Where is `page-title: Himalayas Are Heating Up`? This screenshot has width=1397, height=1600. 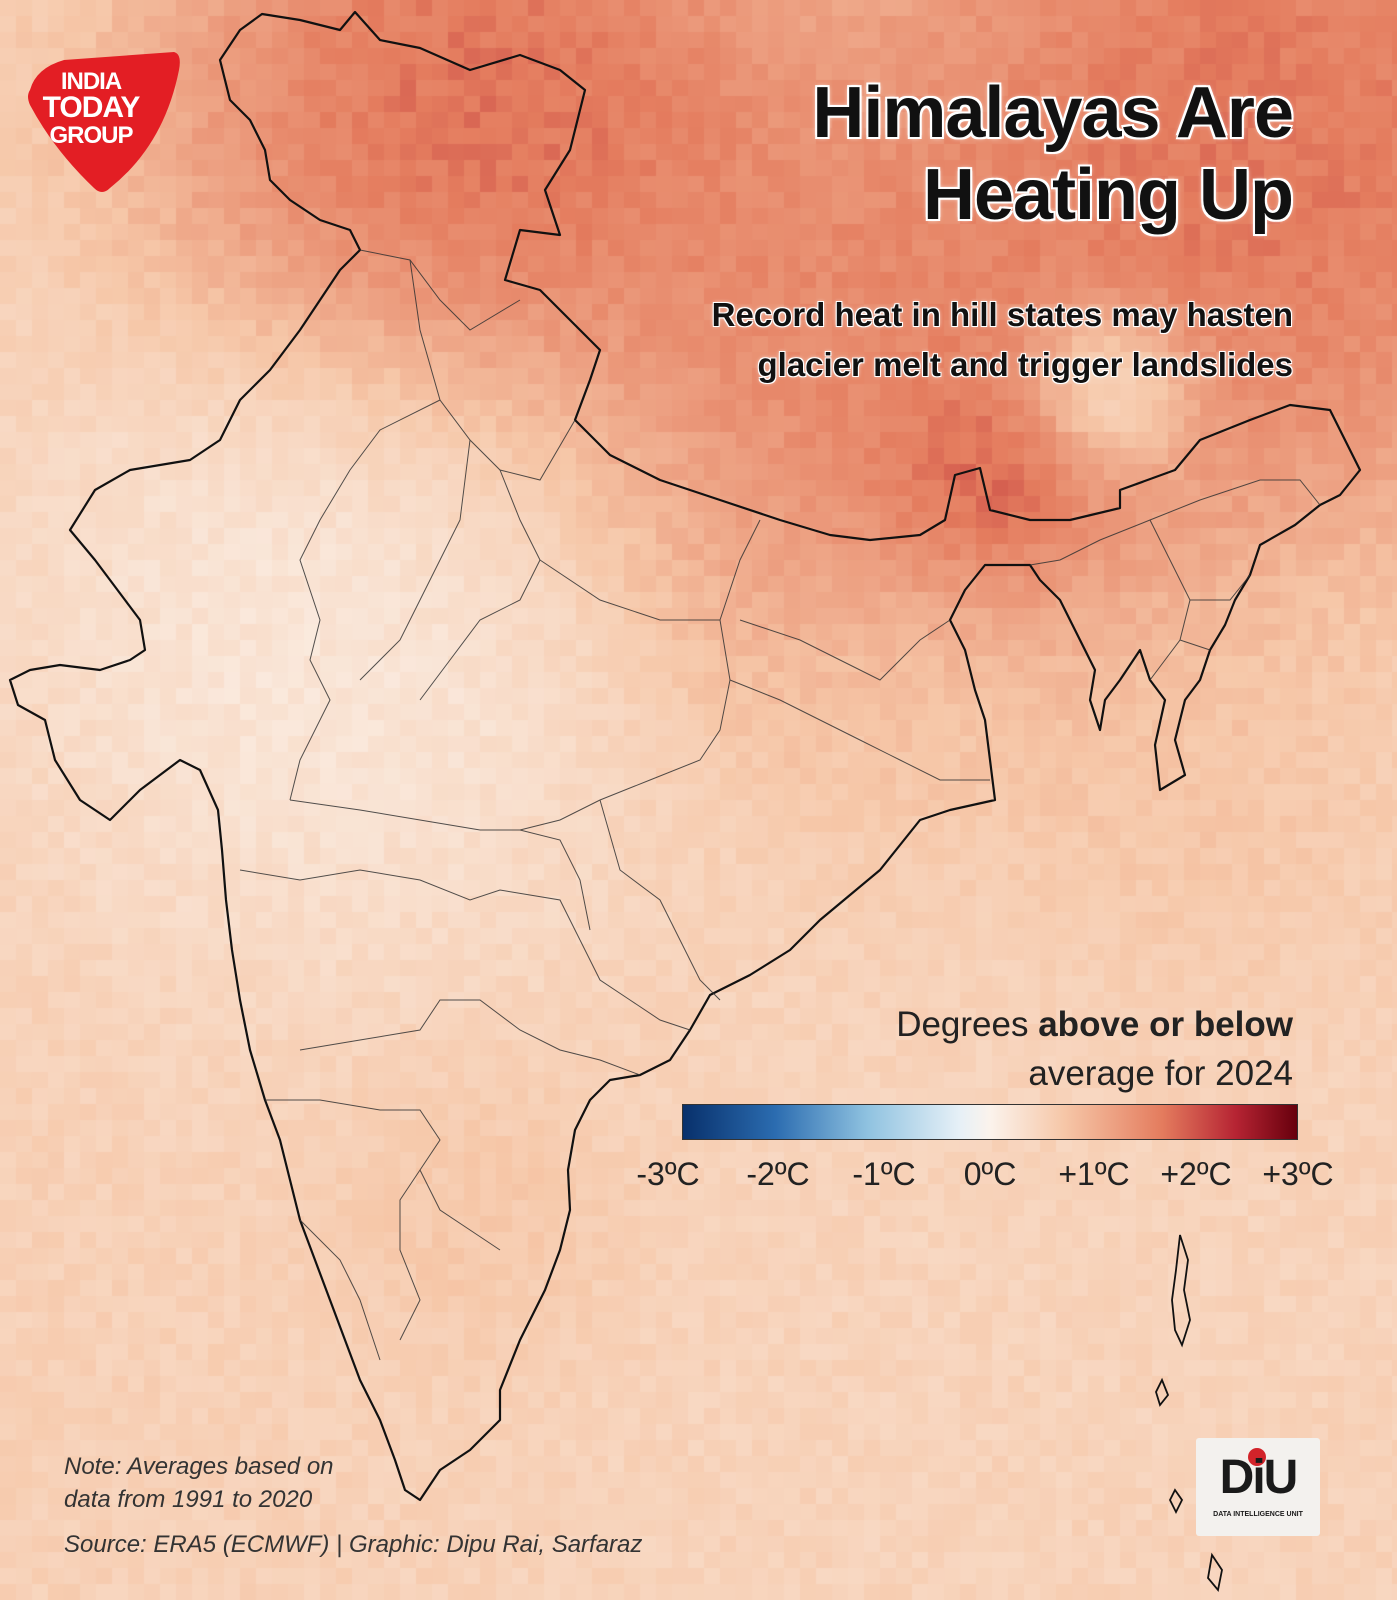 page-title: Himalayas Are Heating Up is located at coordinates (1053, 154).